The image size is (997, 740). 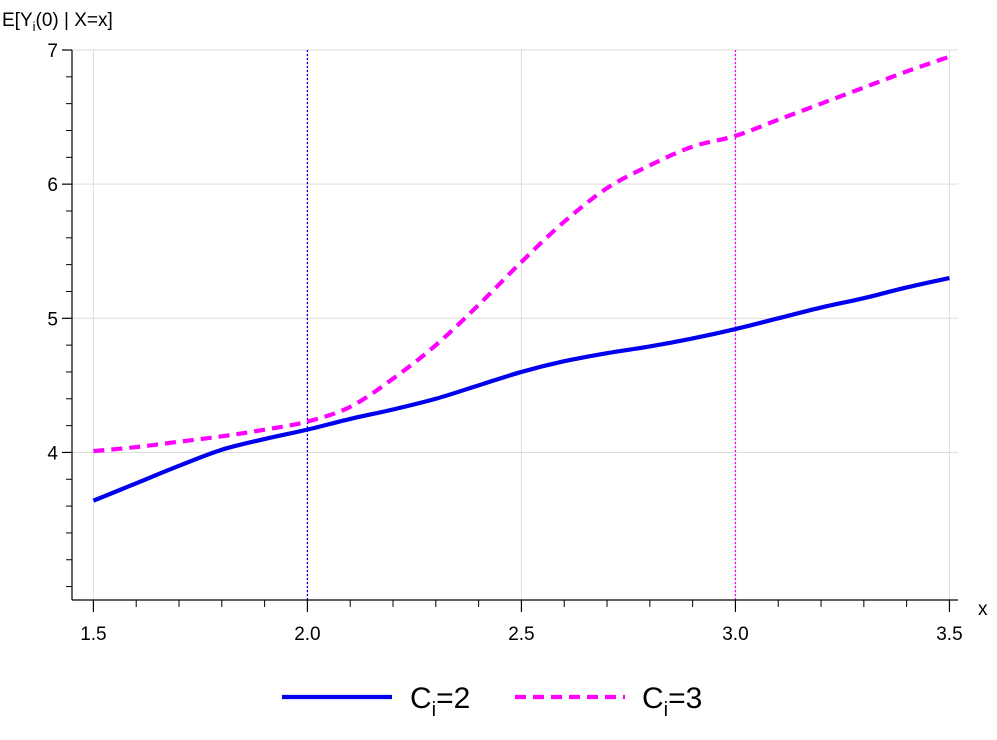 What do you see at coordinates (52, 185) in the screenshot?
I see `y-tick-label: 6` at bounding box center [52, 185].